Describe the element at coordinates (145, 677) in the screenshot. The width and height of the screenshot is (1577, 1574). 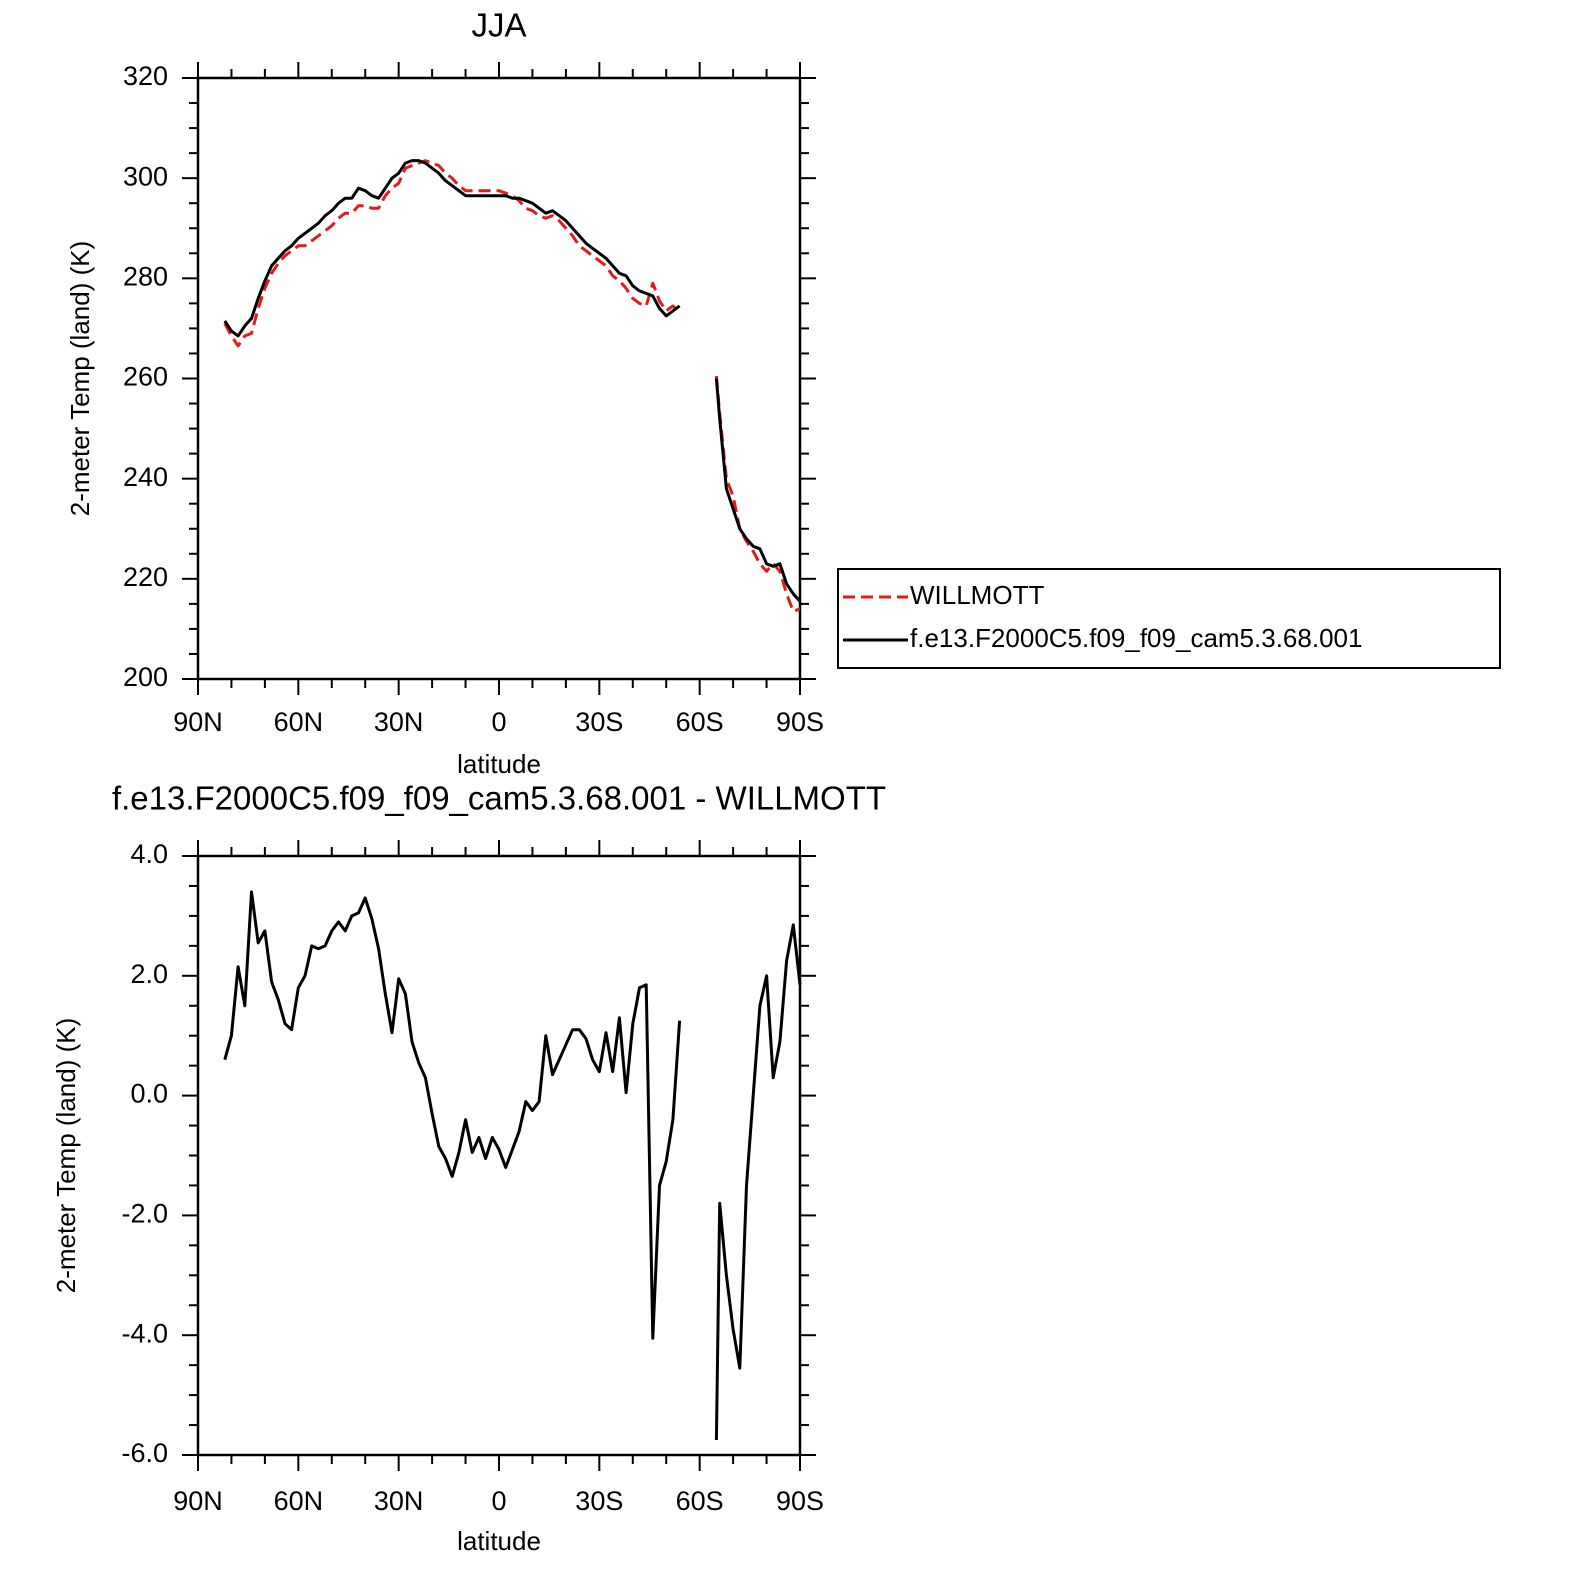
I see `y-tick-label: 200` at that location.